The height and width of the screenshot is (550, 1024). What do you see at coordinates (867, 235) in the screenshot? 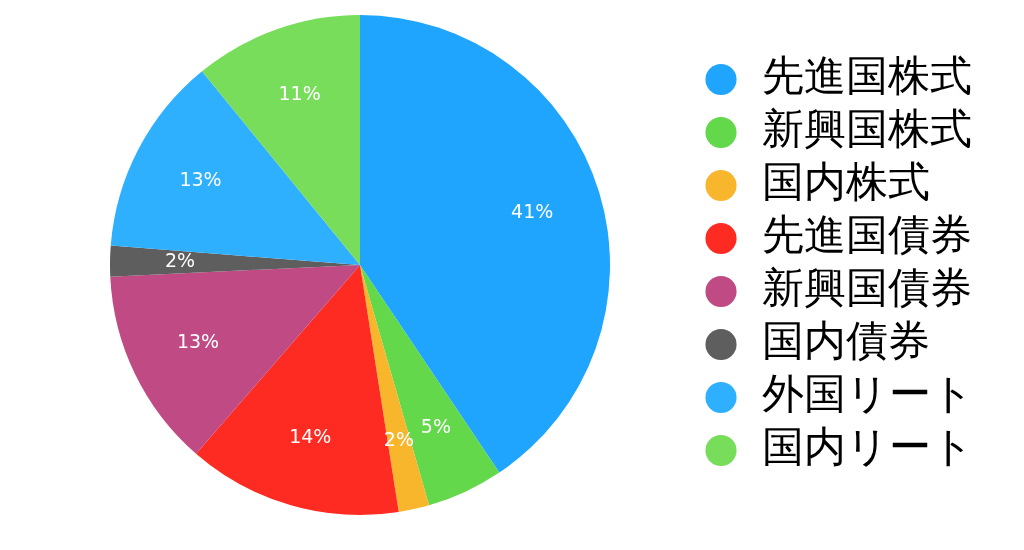
I see `legend-label: 先進国債券` at bounding box center [867, 235].